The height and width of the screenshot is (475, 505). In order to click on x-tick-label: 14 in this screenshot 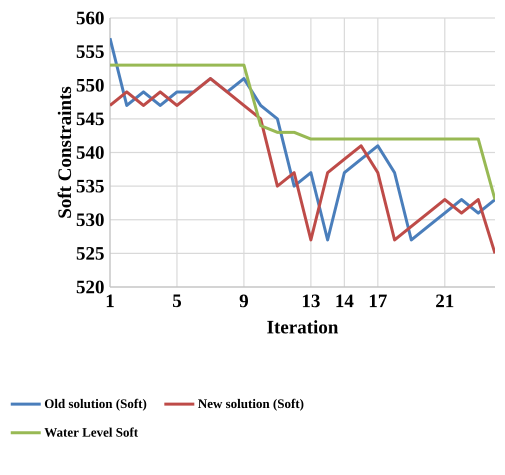, I will do `click(345, 301)`.